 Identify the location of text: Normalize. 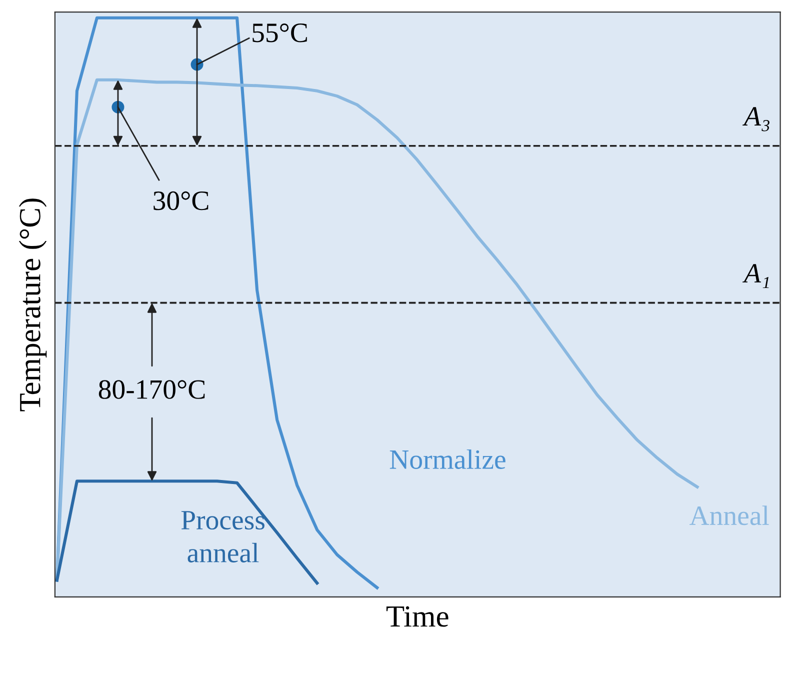
(448, 459).